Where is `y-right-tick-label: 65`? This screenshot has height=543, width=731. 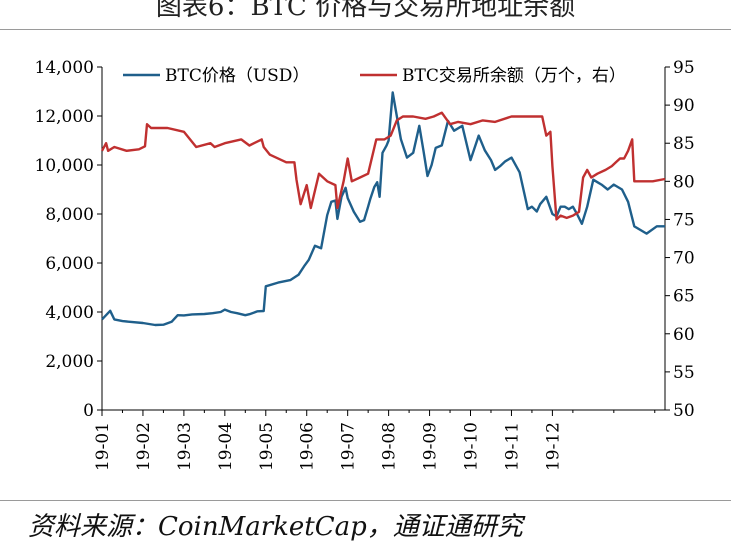 y-right-tick-label: 65 is located at coordinates (684, 297).